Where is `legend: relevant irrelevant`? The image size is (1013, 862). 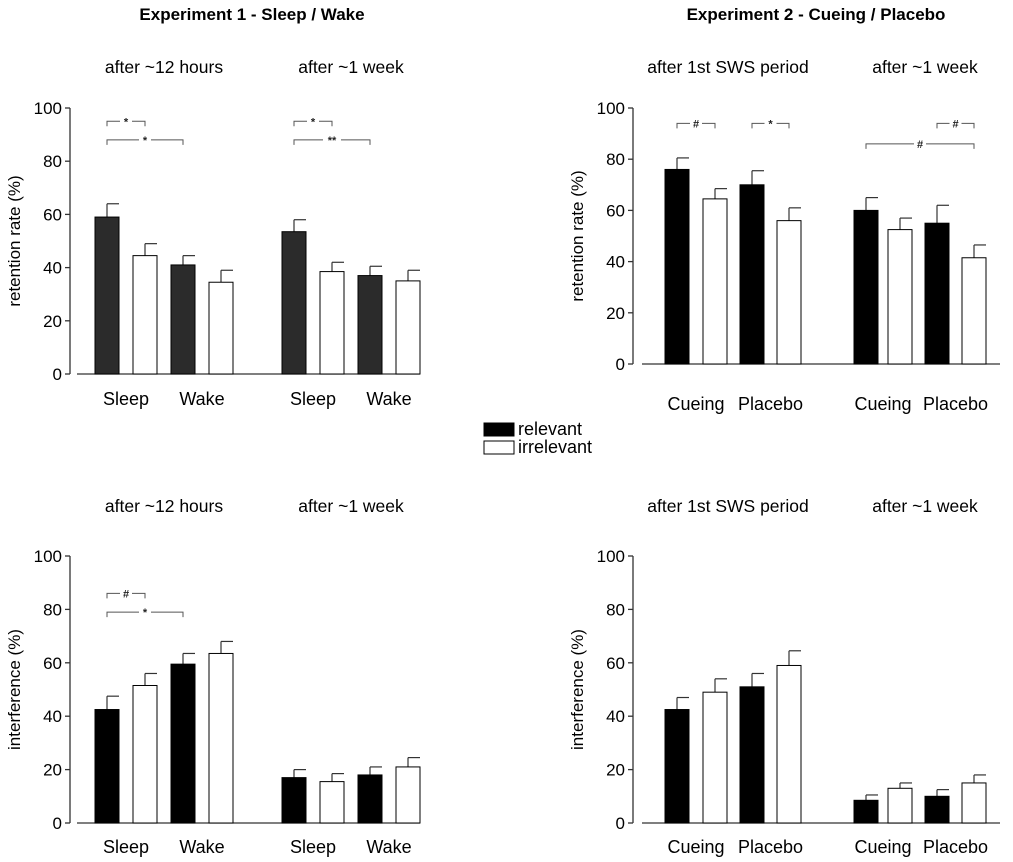
legend: relevant irrelevant is located at coordinates (537, 438).